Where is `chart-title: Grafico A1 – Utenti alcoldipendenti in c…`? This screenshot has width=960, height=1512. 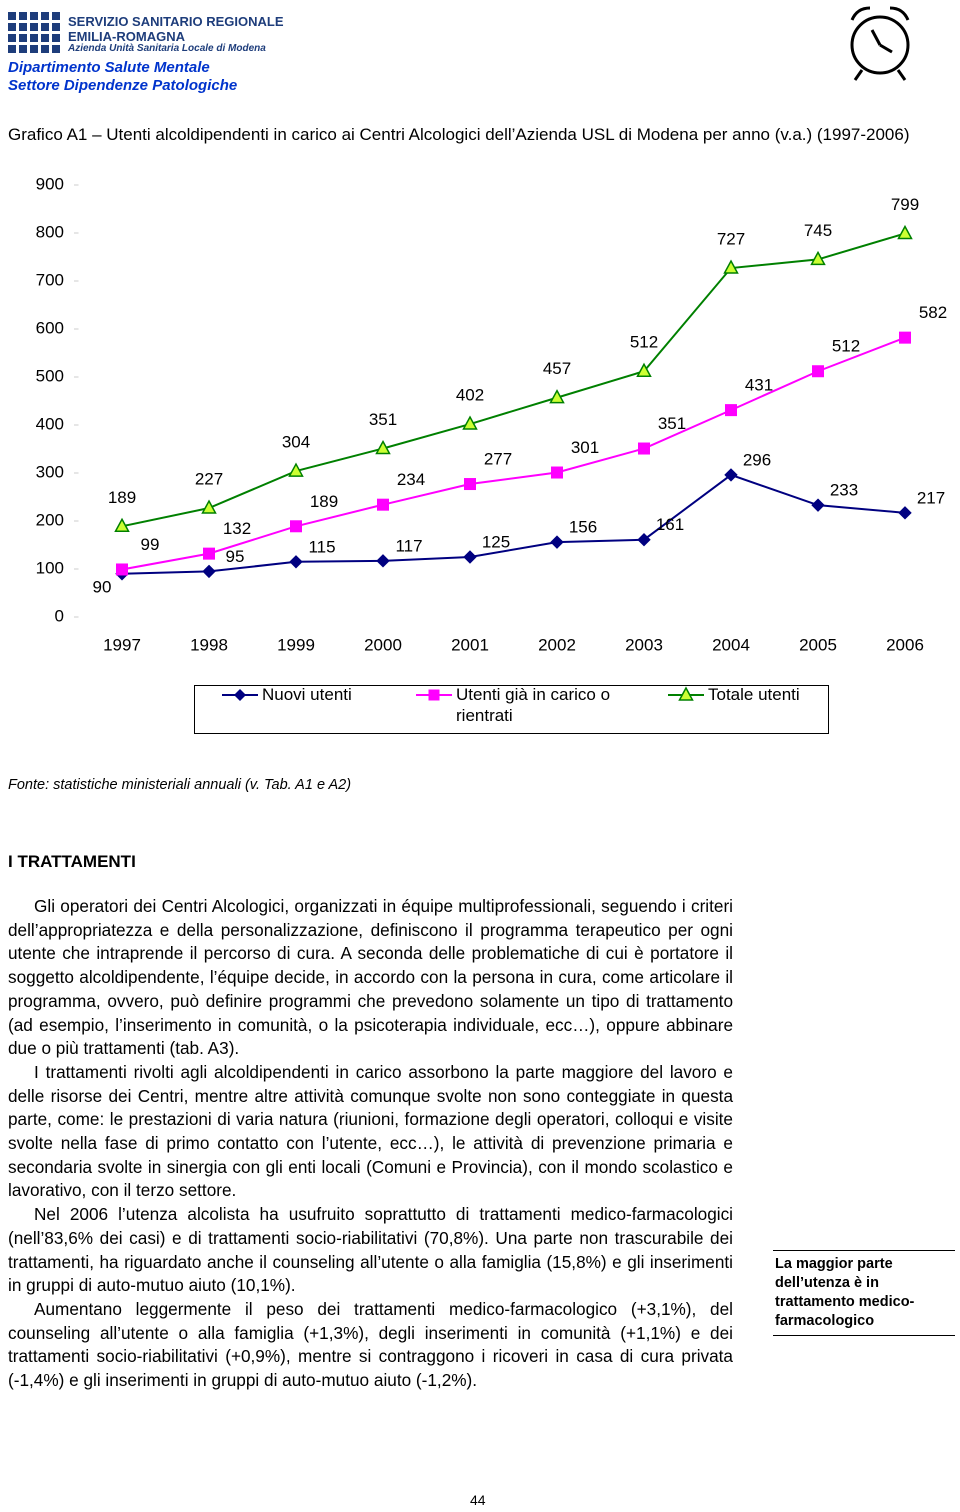
chart-title: Grafico A1 – Utenti alcoldipendenti in c… is located at coordinates (459, 134).